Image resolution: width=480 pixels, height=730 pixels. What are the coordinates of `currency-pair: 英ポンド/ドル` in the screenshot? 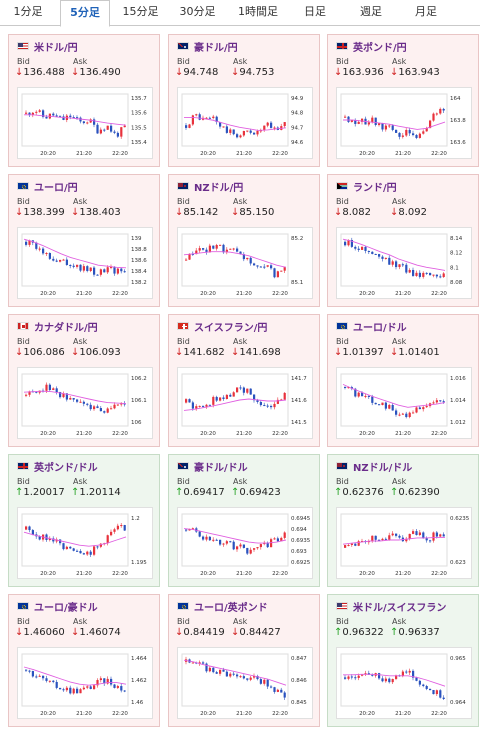 It's located at (66, 468).